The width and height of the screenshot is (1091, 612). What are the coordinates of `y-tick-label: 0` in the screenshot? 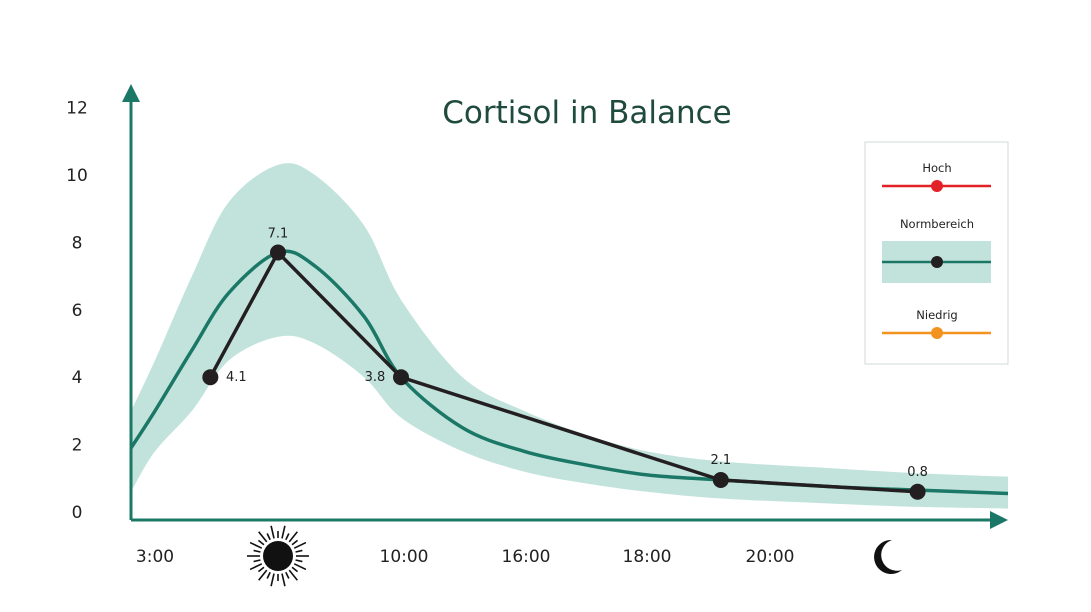 It's located at (77, 513).